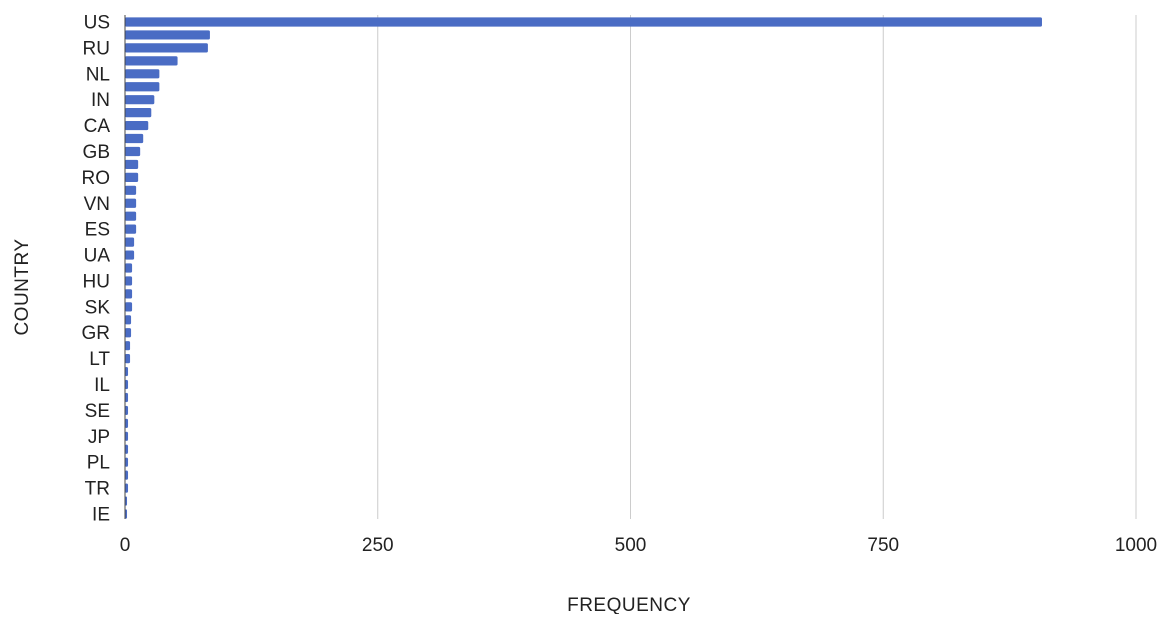  Describe the element at coordinates (96, 269) in the screenshot. I see `y-axis-ticks: US RU NL IN CA GB RO VN ES UA HU SK GR LT IL SE JP PL TR IE` at that location.